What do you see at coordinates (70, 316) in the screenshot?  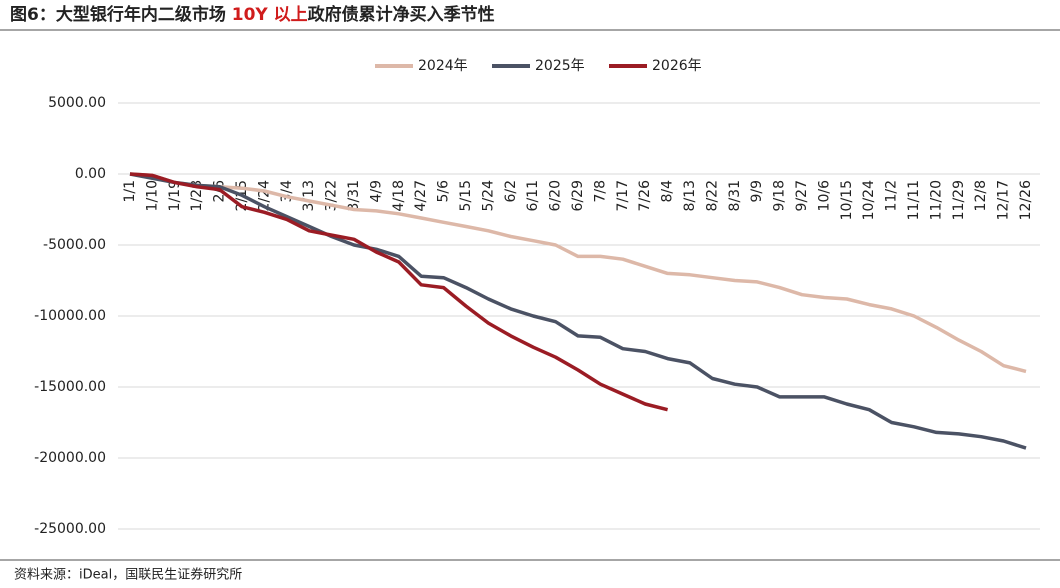 I see `y-tick-label: -10000.00` at bounding box center [70, 316].